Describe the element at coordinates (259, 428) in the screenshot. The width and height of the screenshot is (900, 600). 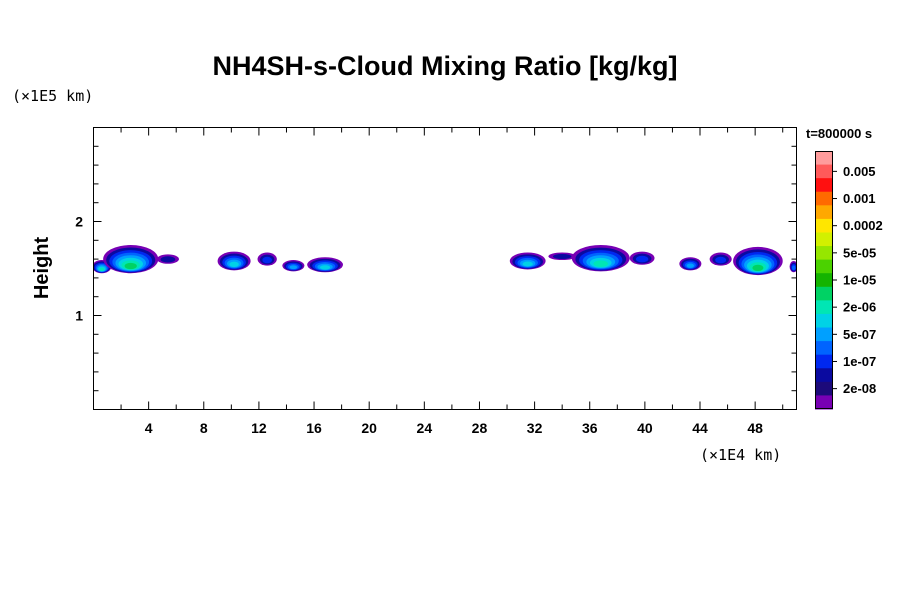
I see `x-tick-label: 12` at that location.